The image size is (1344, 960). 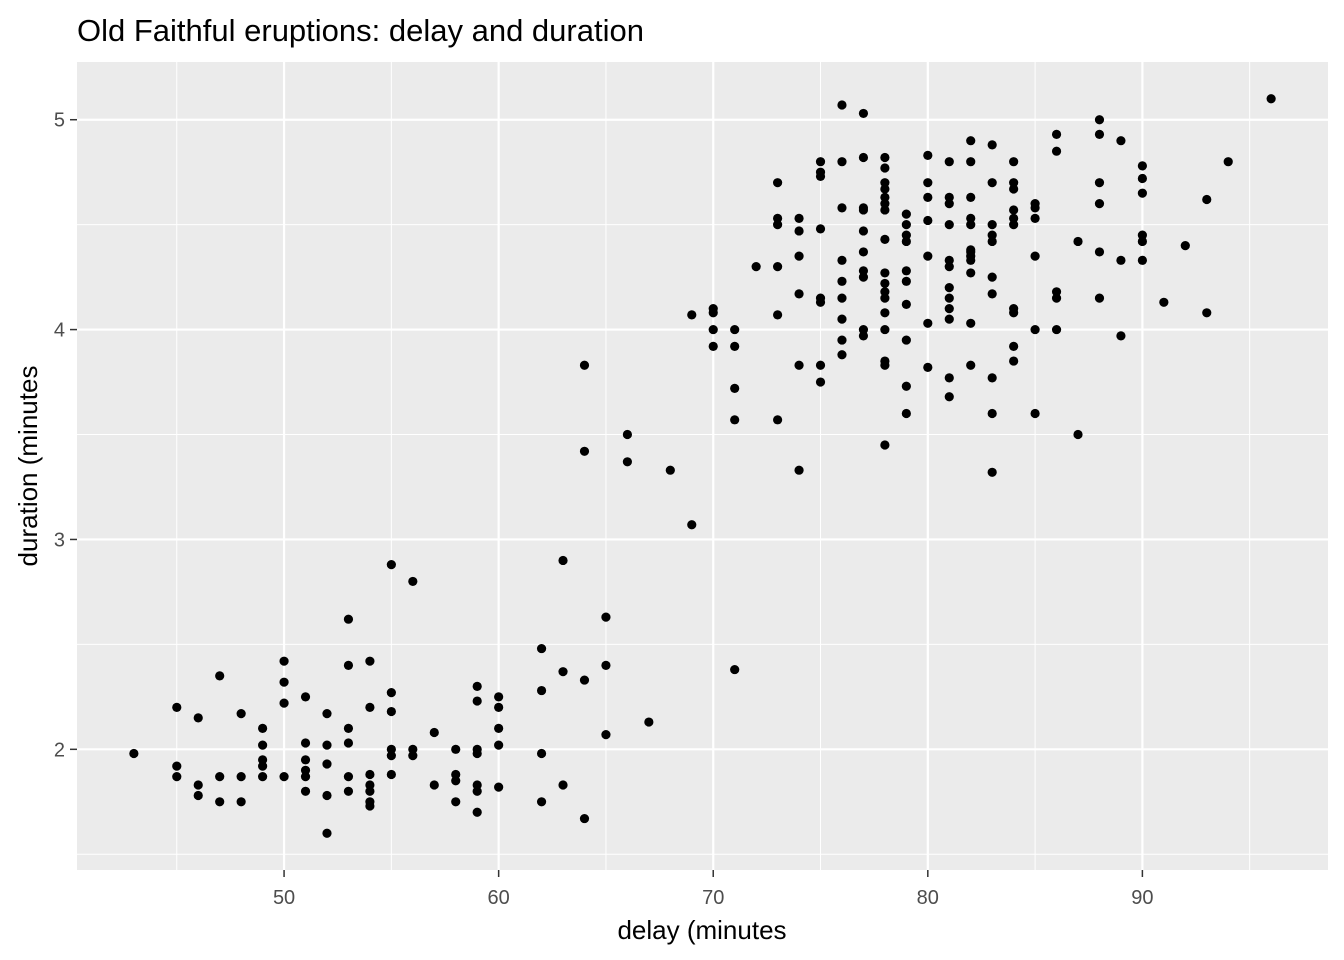 What do you see at coordinates (59, 121) in the screenshot?
I see `y-tick-label: 5` at bounding box center [59, 121].